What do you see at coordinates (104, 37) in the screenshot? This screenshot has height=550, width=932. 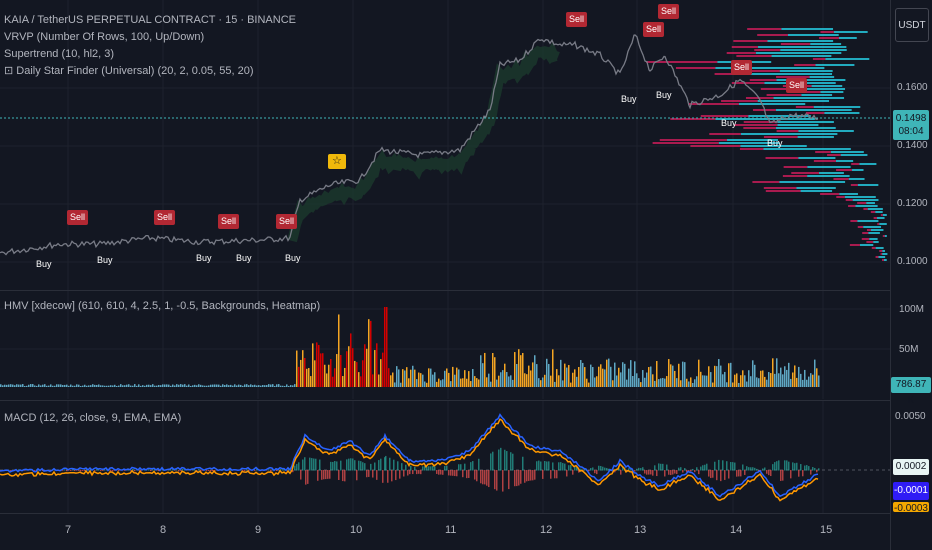 I see `vrvp-legend: VRVP (Number Of Rows, 100, Up/Down)` at bounding box center [104, 37].